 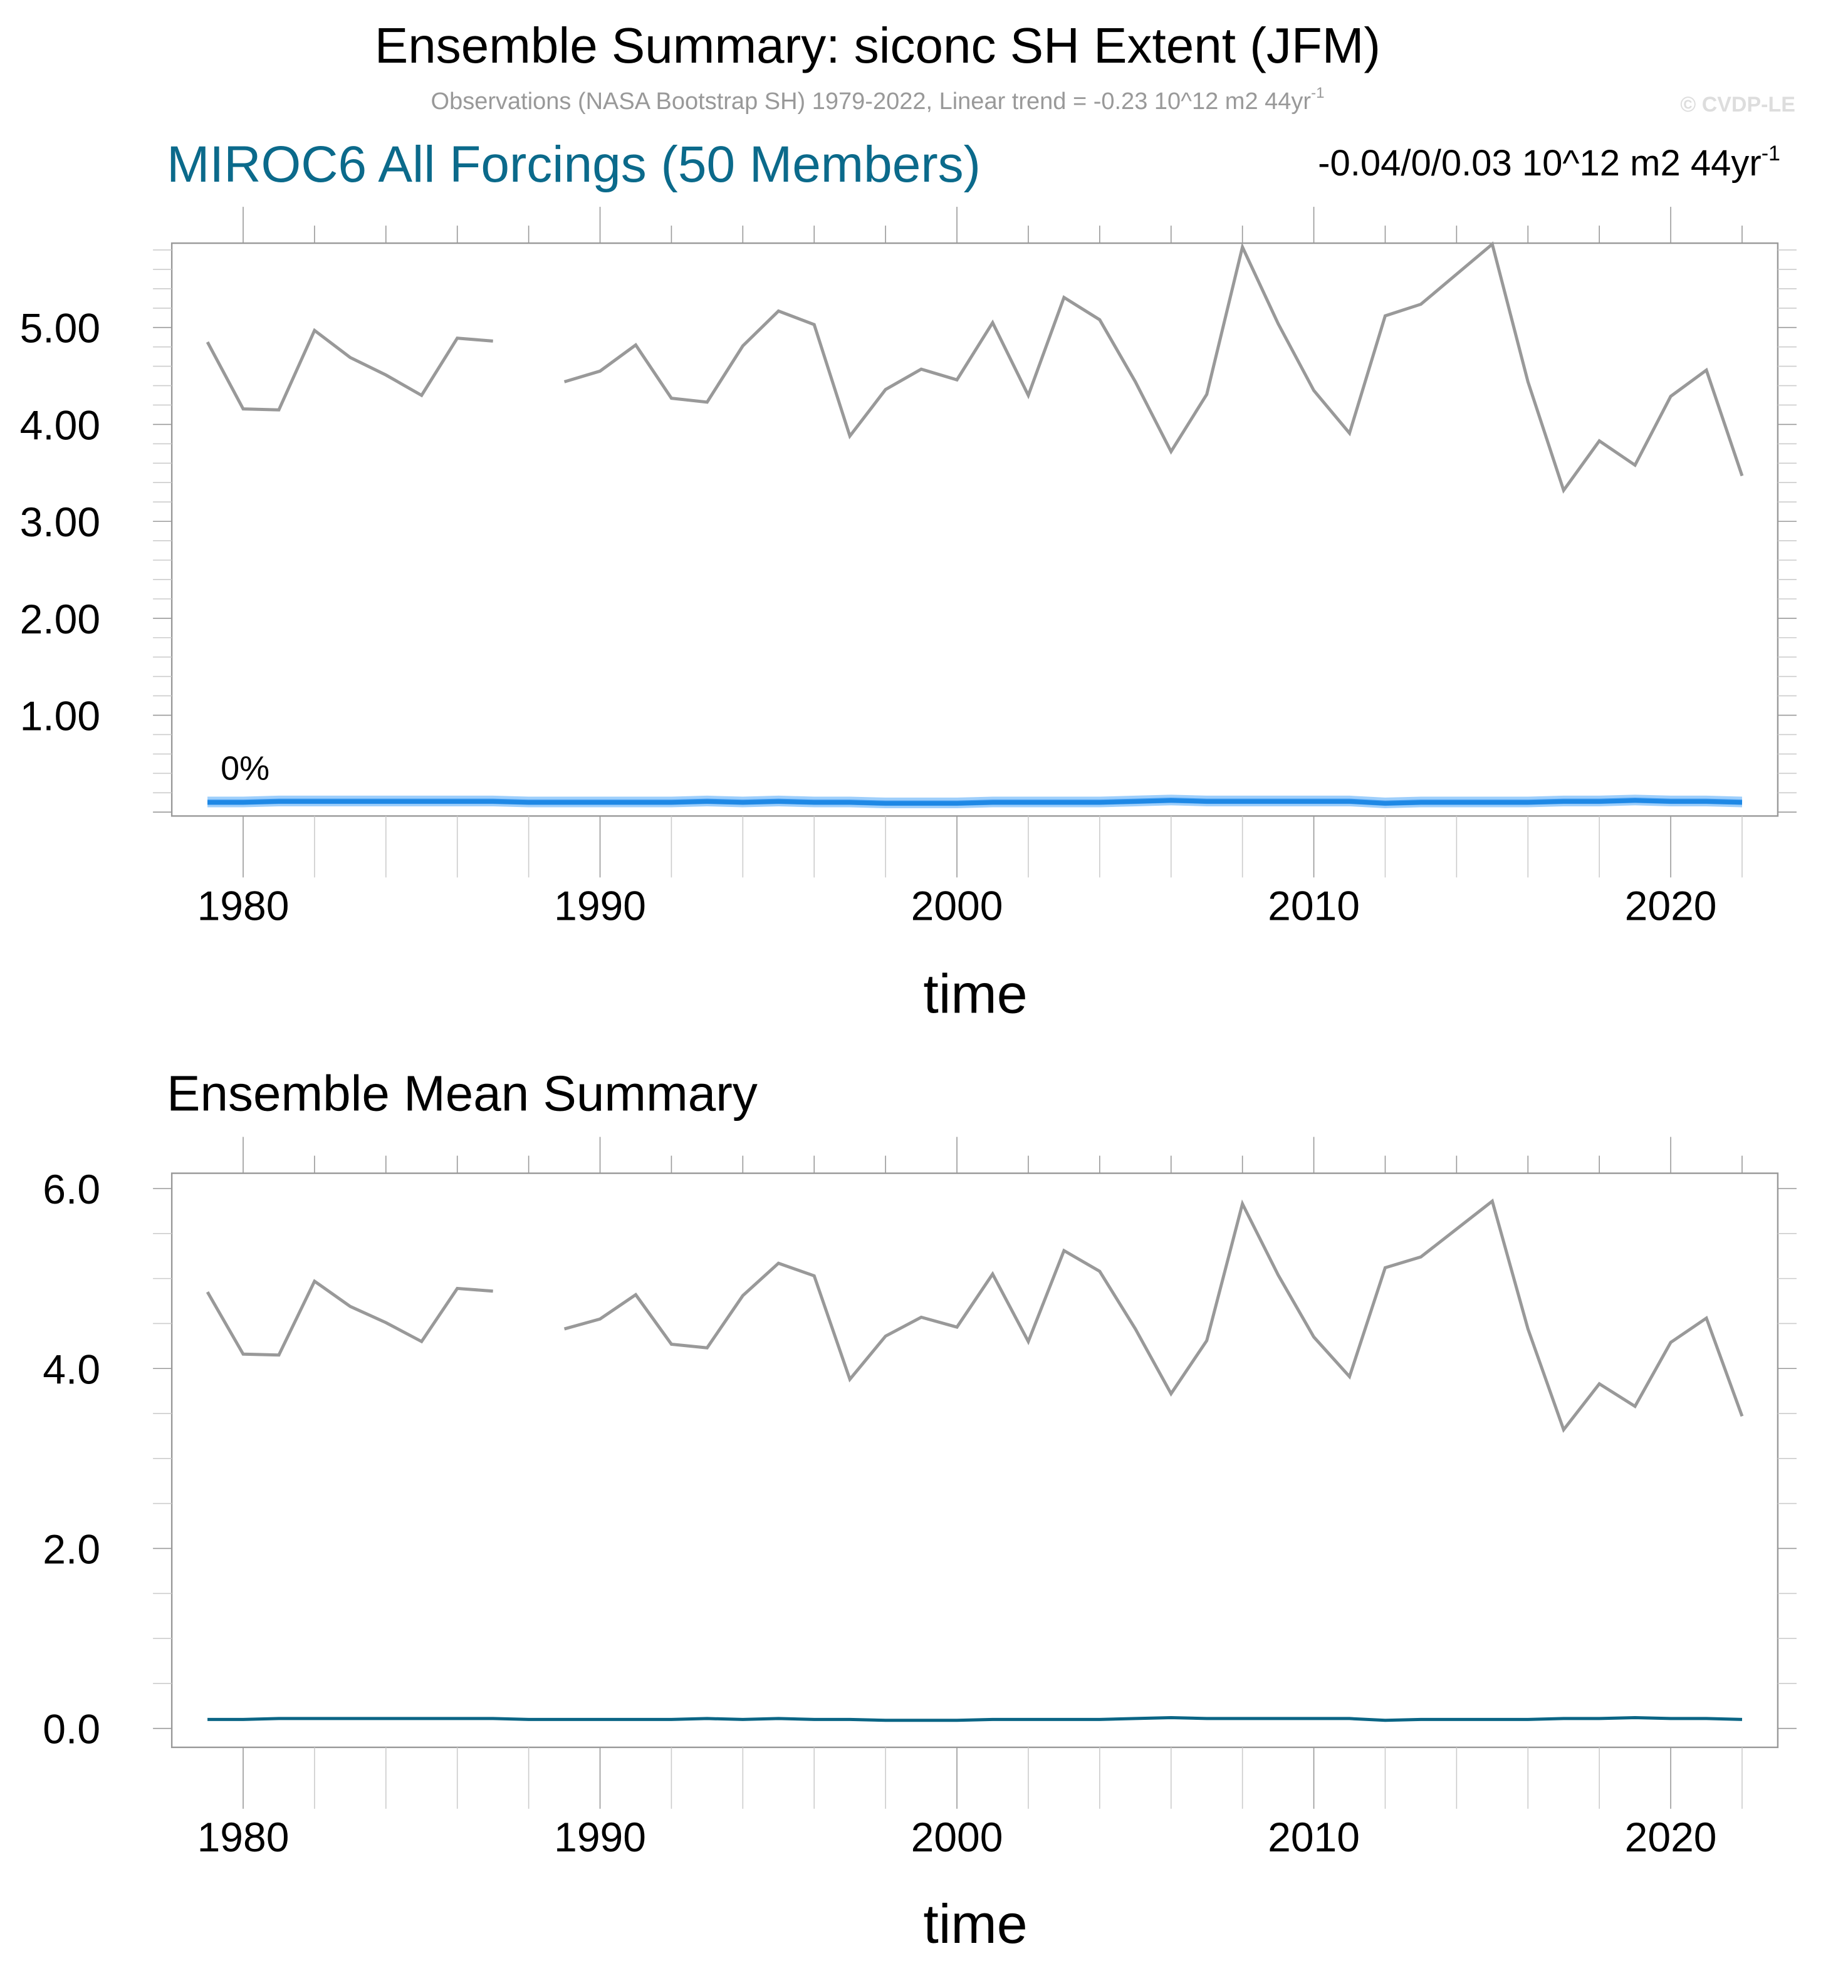 I want to click on y-tick-label: 6.0, so click(x=71, y=1189).